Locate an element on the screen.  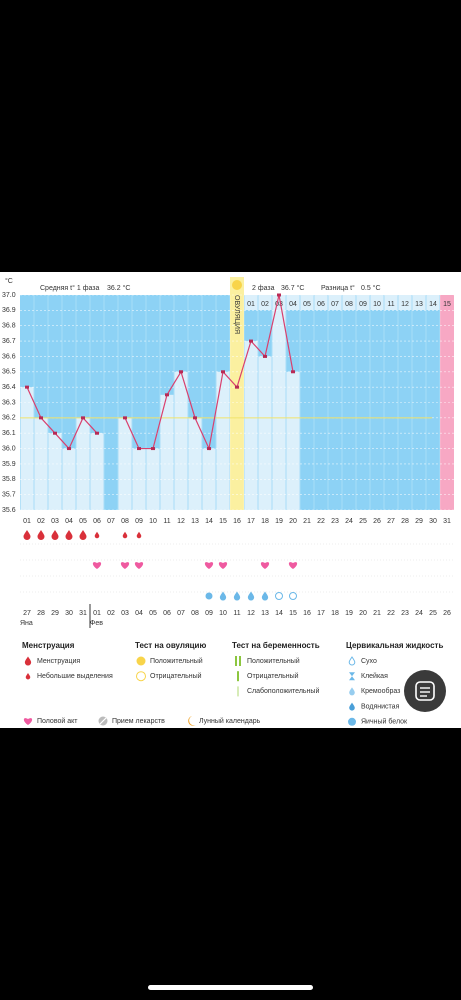
x-tick-label: 27 is located at coordinates (391, 521).